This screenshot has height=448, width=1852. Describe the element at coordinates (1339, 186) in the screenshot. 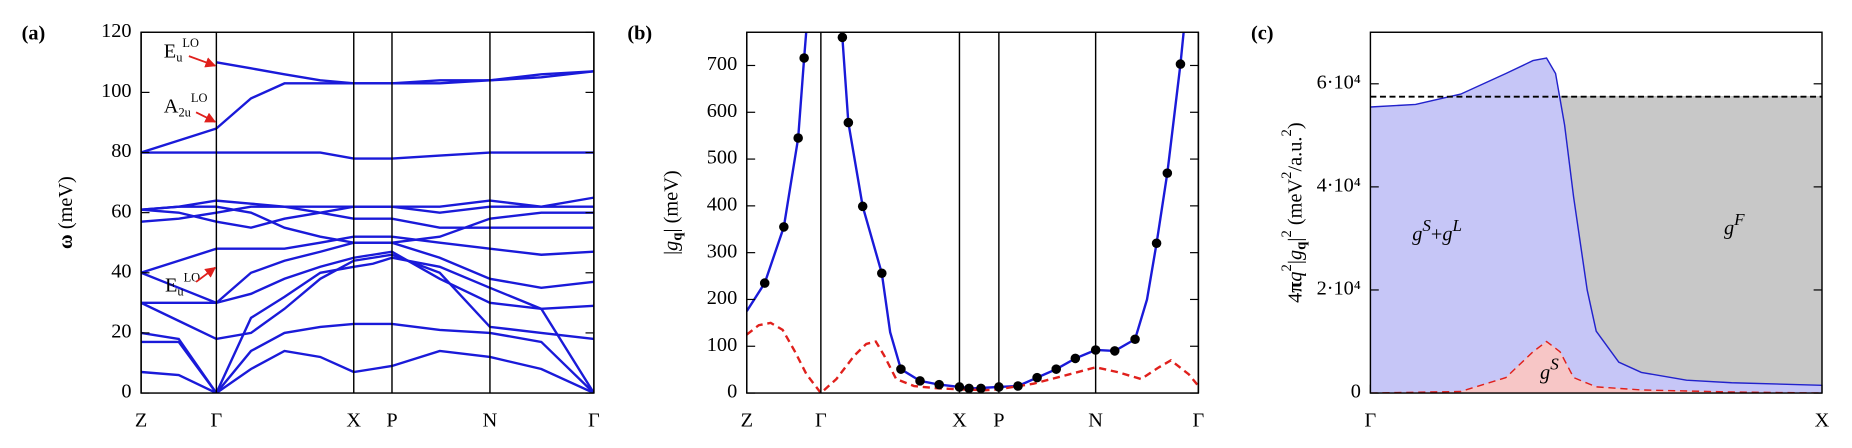

I see `y-tick-label: 4·10⁴` at that location.